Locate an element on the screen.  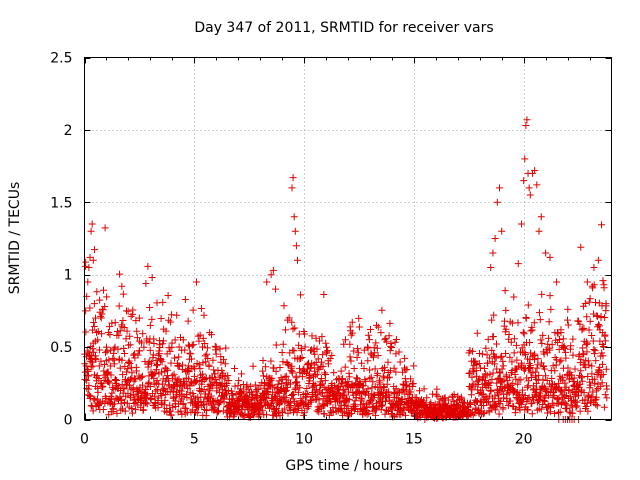
y-tick-label: 2.5 is located at coordinates (61, 59).